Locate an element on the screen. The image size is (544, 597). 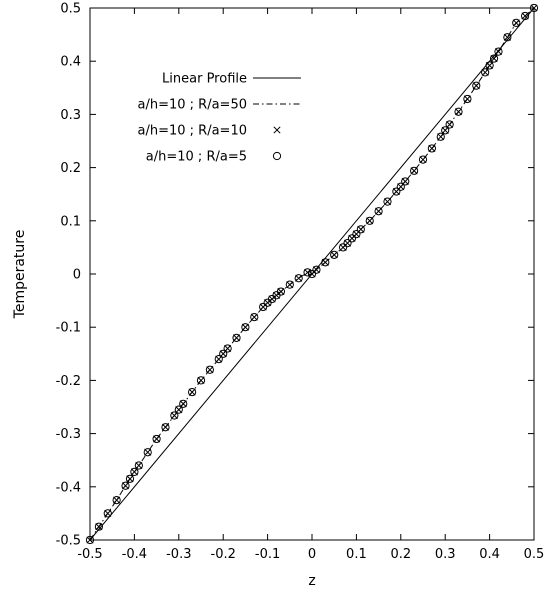
y-tick-label: -0.3 is located at coordinates (68, 434).